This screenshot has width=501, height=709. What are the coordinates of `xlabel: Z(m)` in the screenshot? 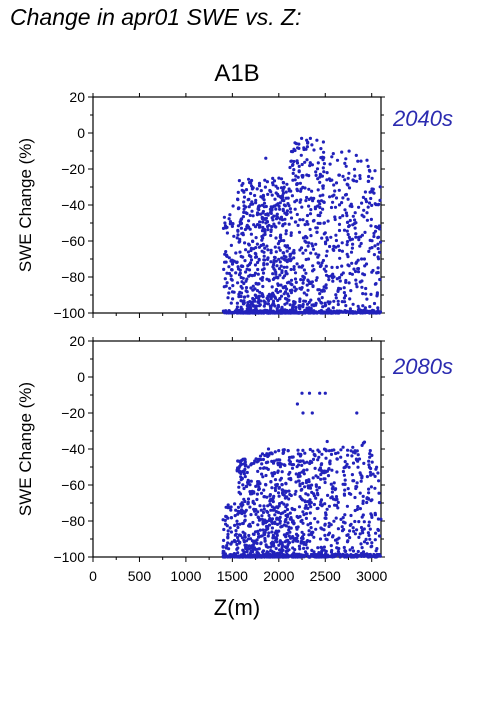 It's located at (237, 607).